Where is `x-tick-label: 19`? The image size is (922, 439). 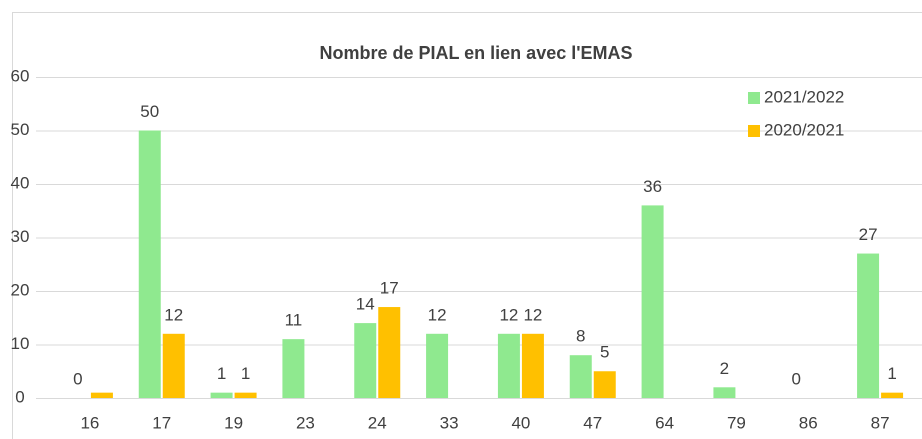
x-tick-label: 19 is located at coordinates (233, 422).